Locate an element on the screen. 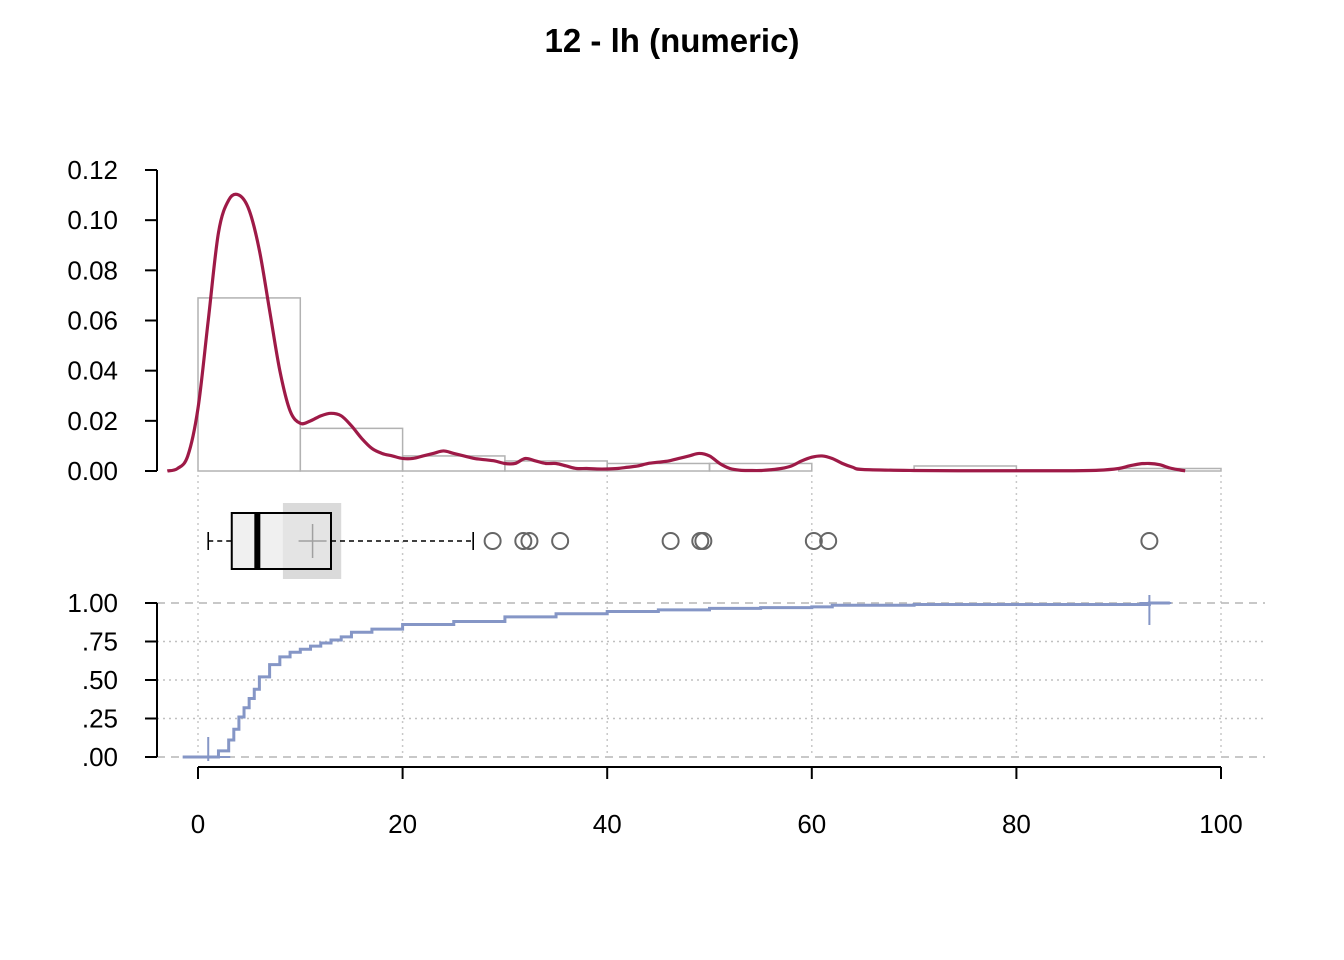 The image size is (1344, 960). x-axis: 0 20 40 60 80 100 is located at coordinates (717, 802).